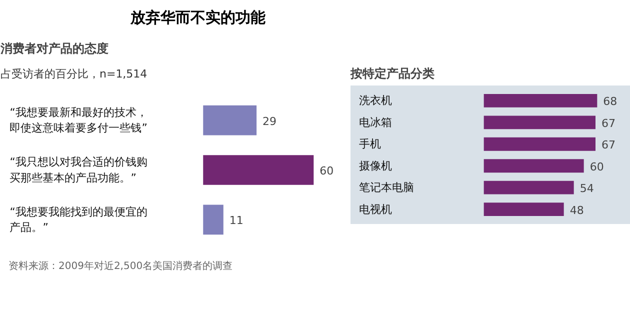 The height and width of the screenshot is (320, 630). Describe the element at coordinates (120, 266) in the screenshot. I see `text: 资料来源：2009年对近2,500名美国消费者的调查` at that location.